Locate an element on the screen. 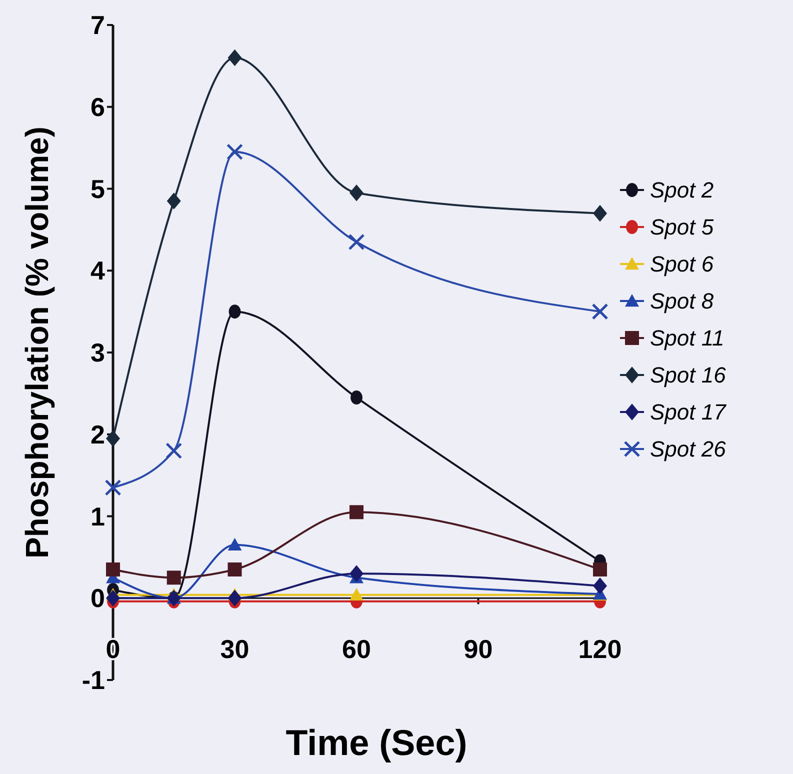  y-tick-label: 3 is located at coordinates (97, 353).